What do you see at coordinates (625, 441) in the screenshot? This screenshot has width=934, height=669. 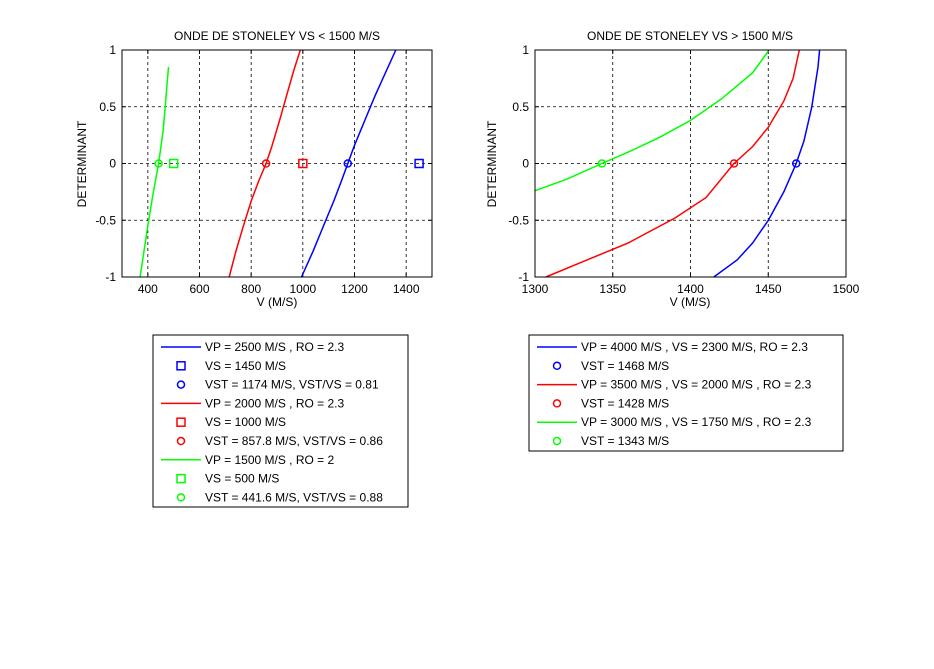 I see `legend-entry-label: VST = 1343 M/S` at bounding box center [625, 441].